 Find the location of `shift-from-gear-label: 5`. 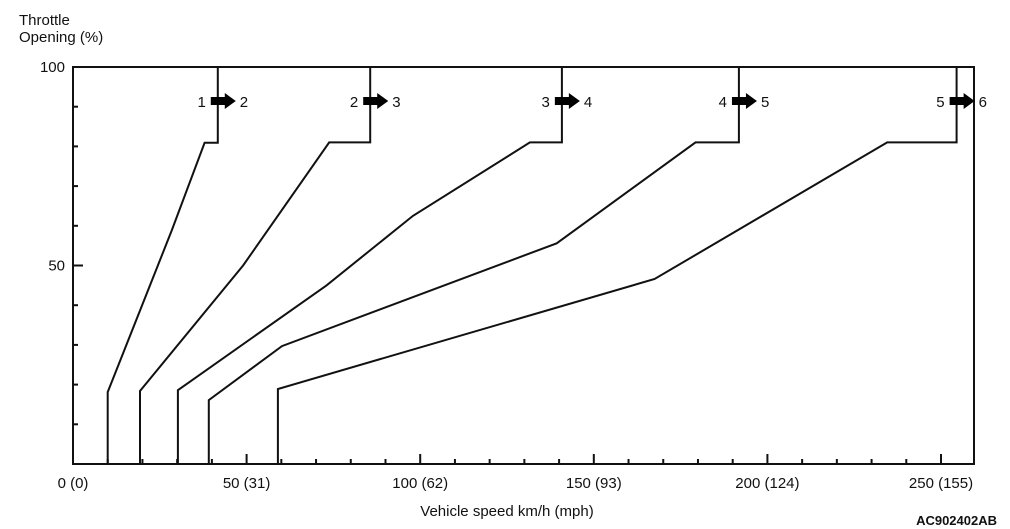

shift-from-gear-label: 5 is located at coordinates (940, 102).